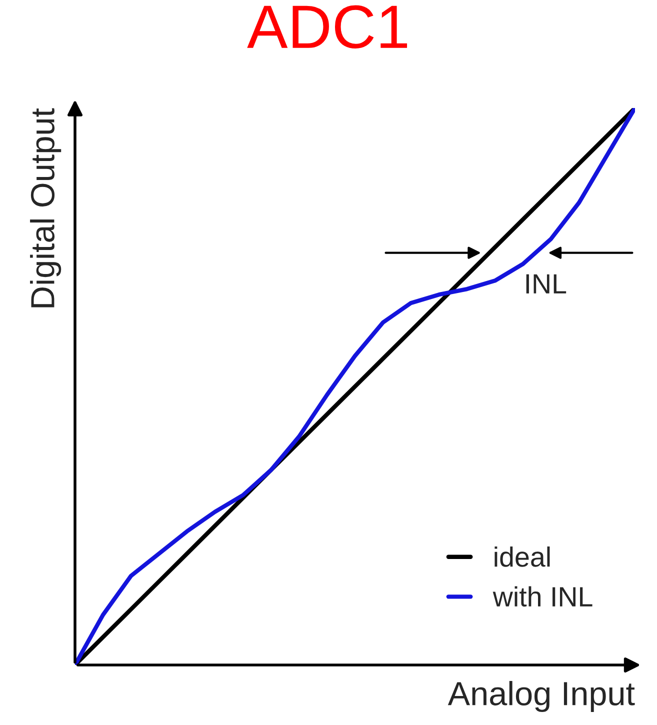 The width and height of the screenshot is (657, 725). I want to click on y-axis-title: Digital Output, so click(46, 208).